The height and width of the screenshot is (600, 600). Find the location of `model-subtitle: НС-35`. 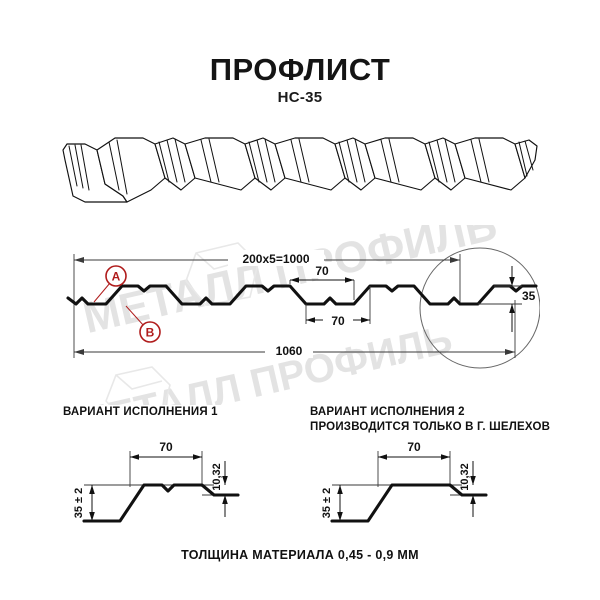

model-subtitle: НС-35 is located at coordinates (300, 97).